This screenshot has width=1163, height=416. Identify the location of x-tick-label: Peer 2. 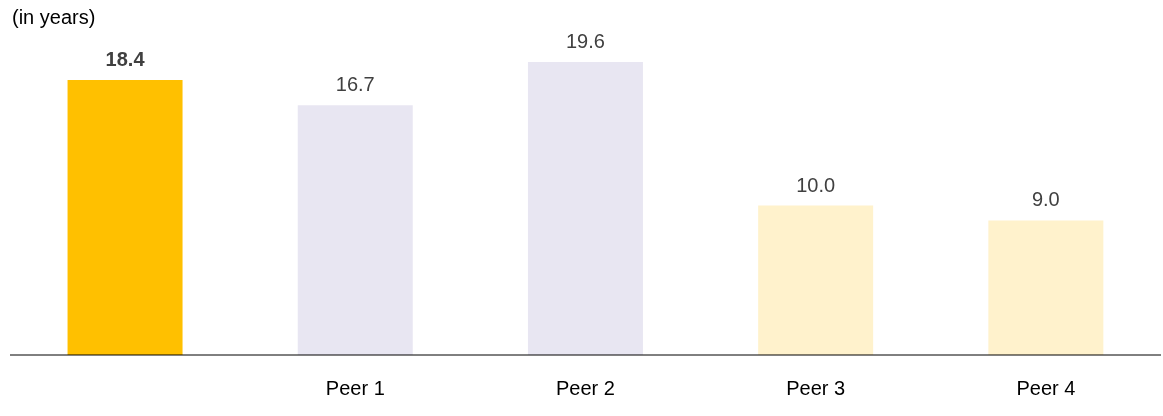
(585, 388).